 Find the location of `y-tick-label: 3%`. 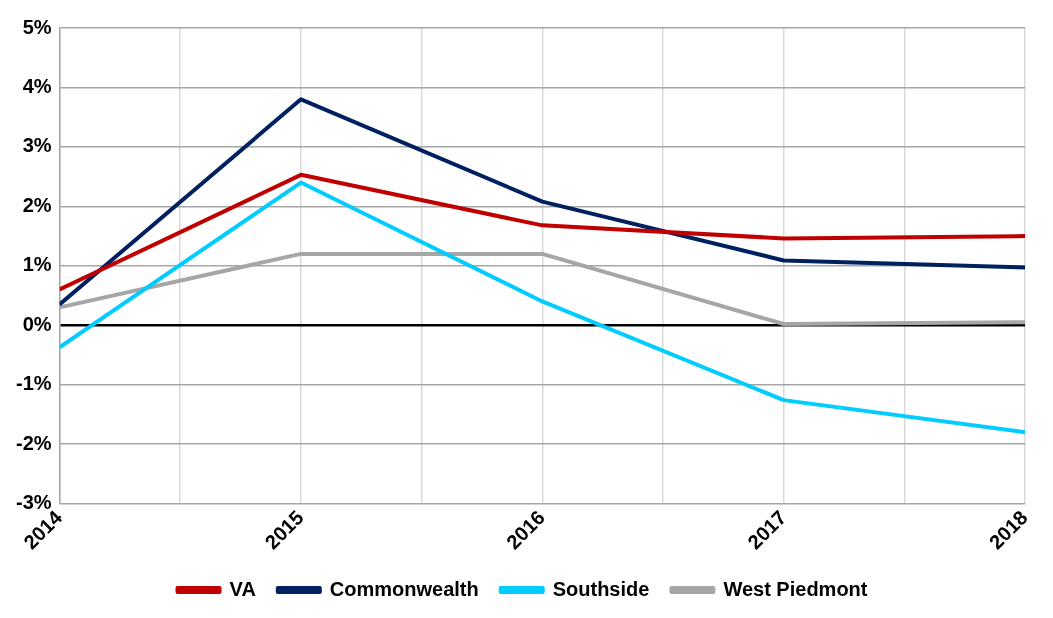

y-tick-label: 3% is located at coordinates (37, 145).